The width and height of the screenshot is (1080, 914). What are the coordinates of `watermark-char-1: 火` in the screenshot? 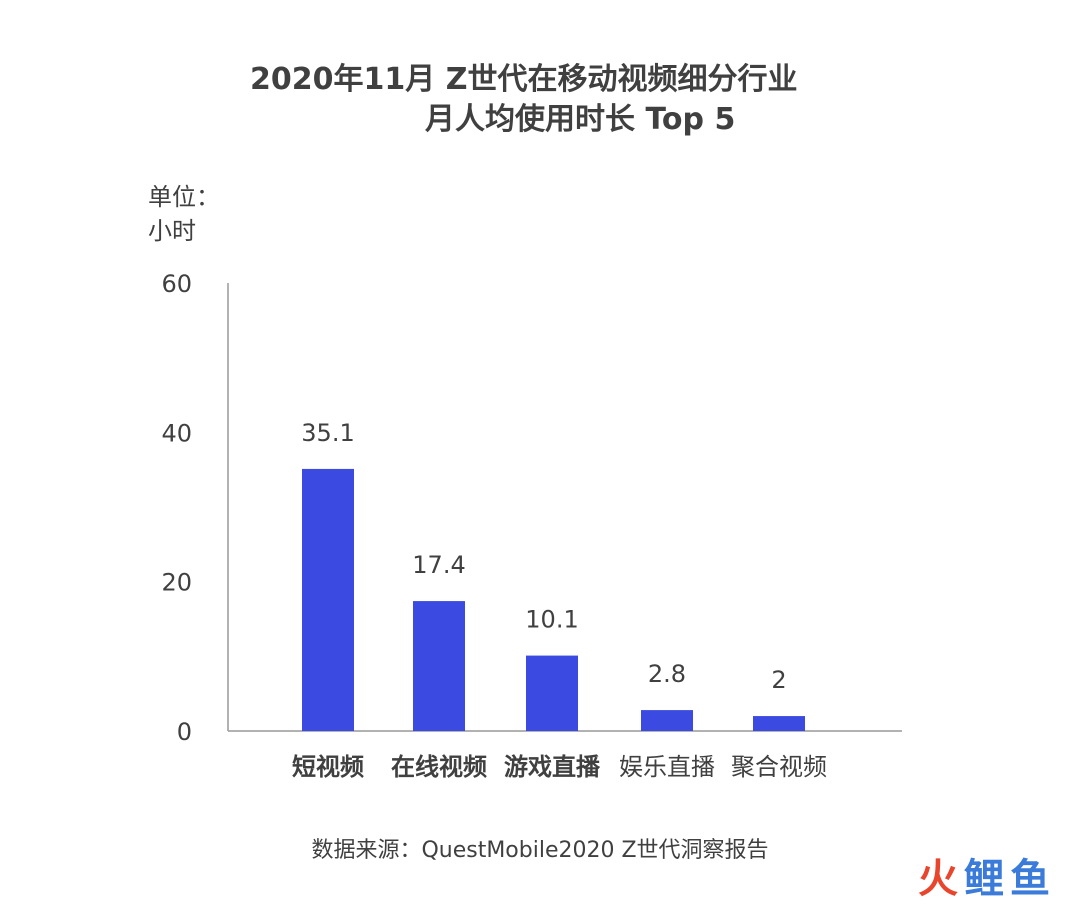 It's located at (941, 879).